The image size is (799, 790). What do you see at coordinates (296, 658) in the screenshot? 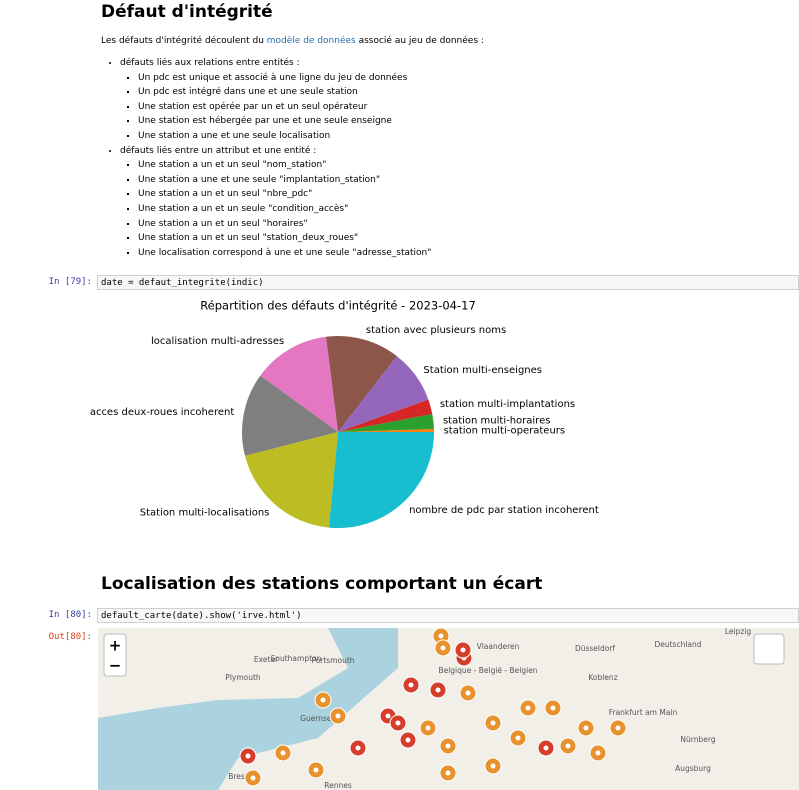
I see `place-label: Southampton` at bounding box center [296, 658].